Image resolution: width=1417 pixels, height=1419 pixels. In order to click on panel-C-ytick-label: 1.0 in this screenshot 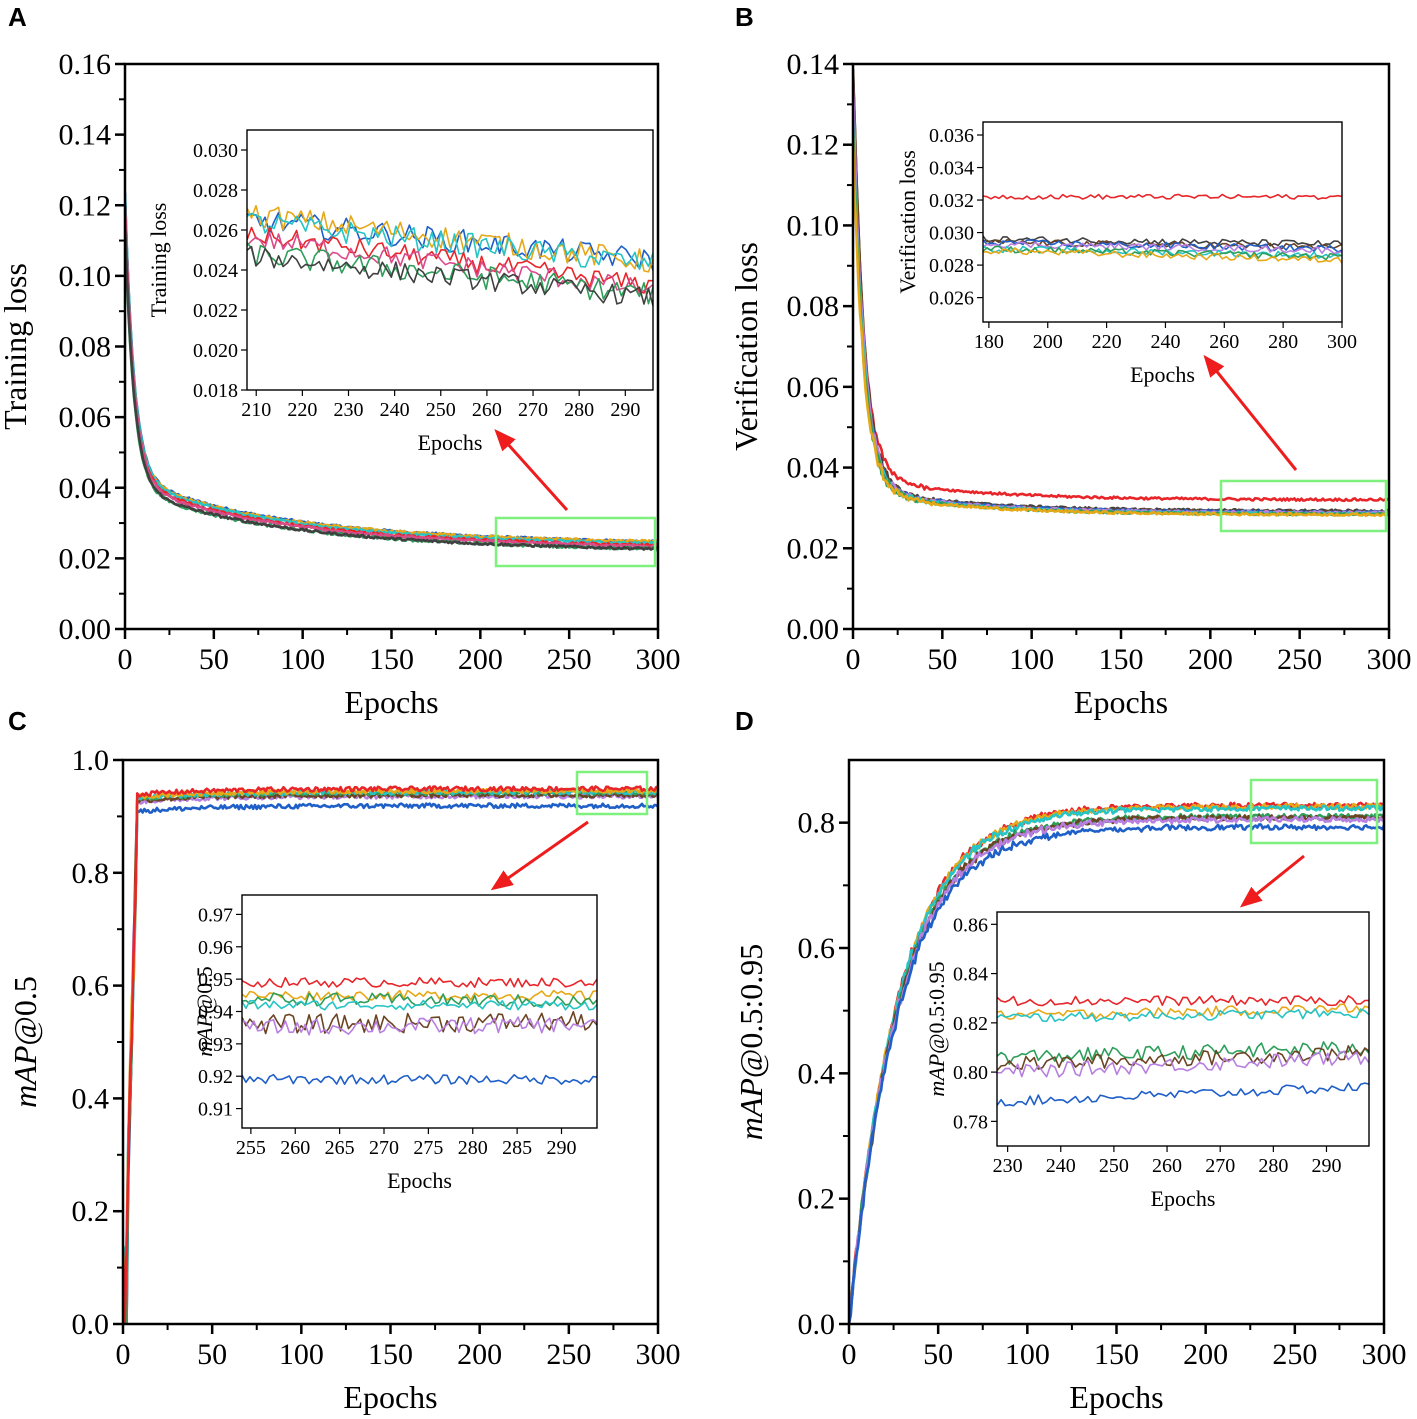, I will do `click(91, 760)`.